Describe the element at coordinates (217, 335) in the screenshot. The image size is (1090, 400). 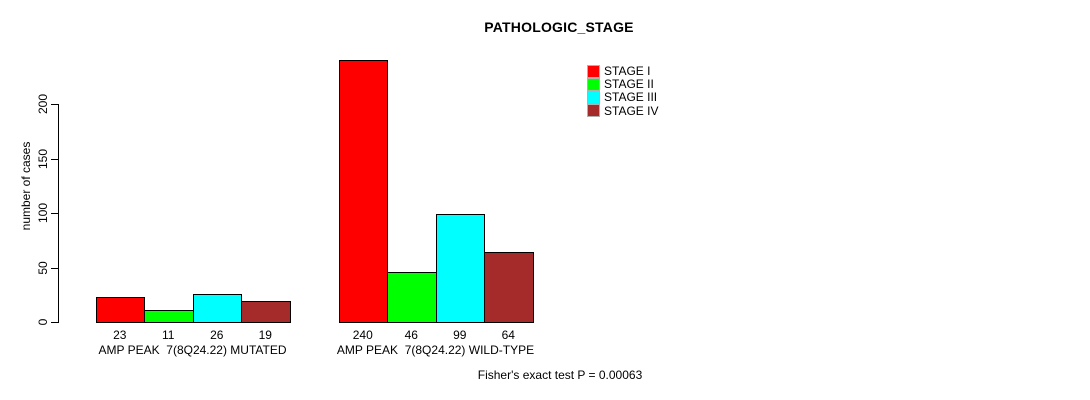
I see `bar-value-label: 26` at that location.